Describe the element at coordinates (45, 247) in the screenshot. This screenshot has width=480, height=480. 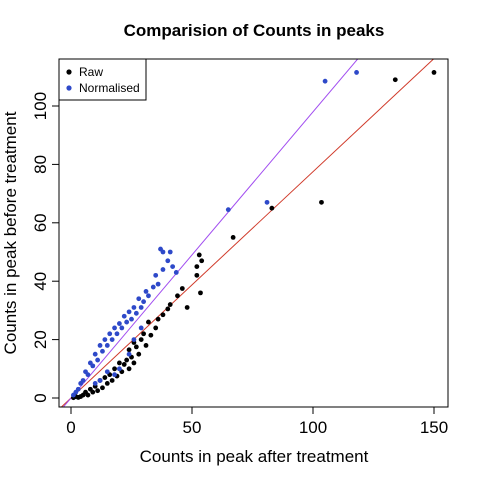
I see `y-axis: 0 20 40 60 80 100` at that location.